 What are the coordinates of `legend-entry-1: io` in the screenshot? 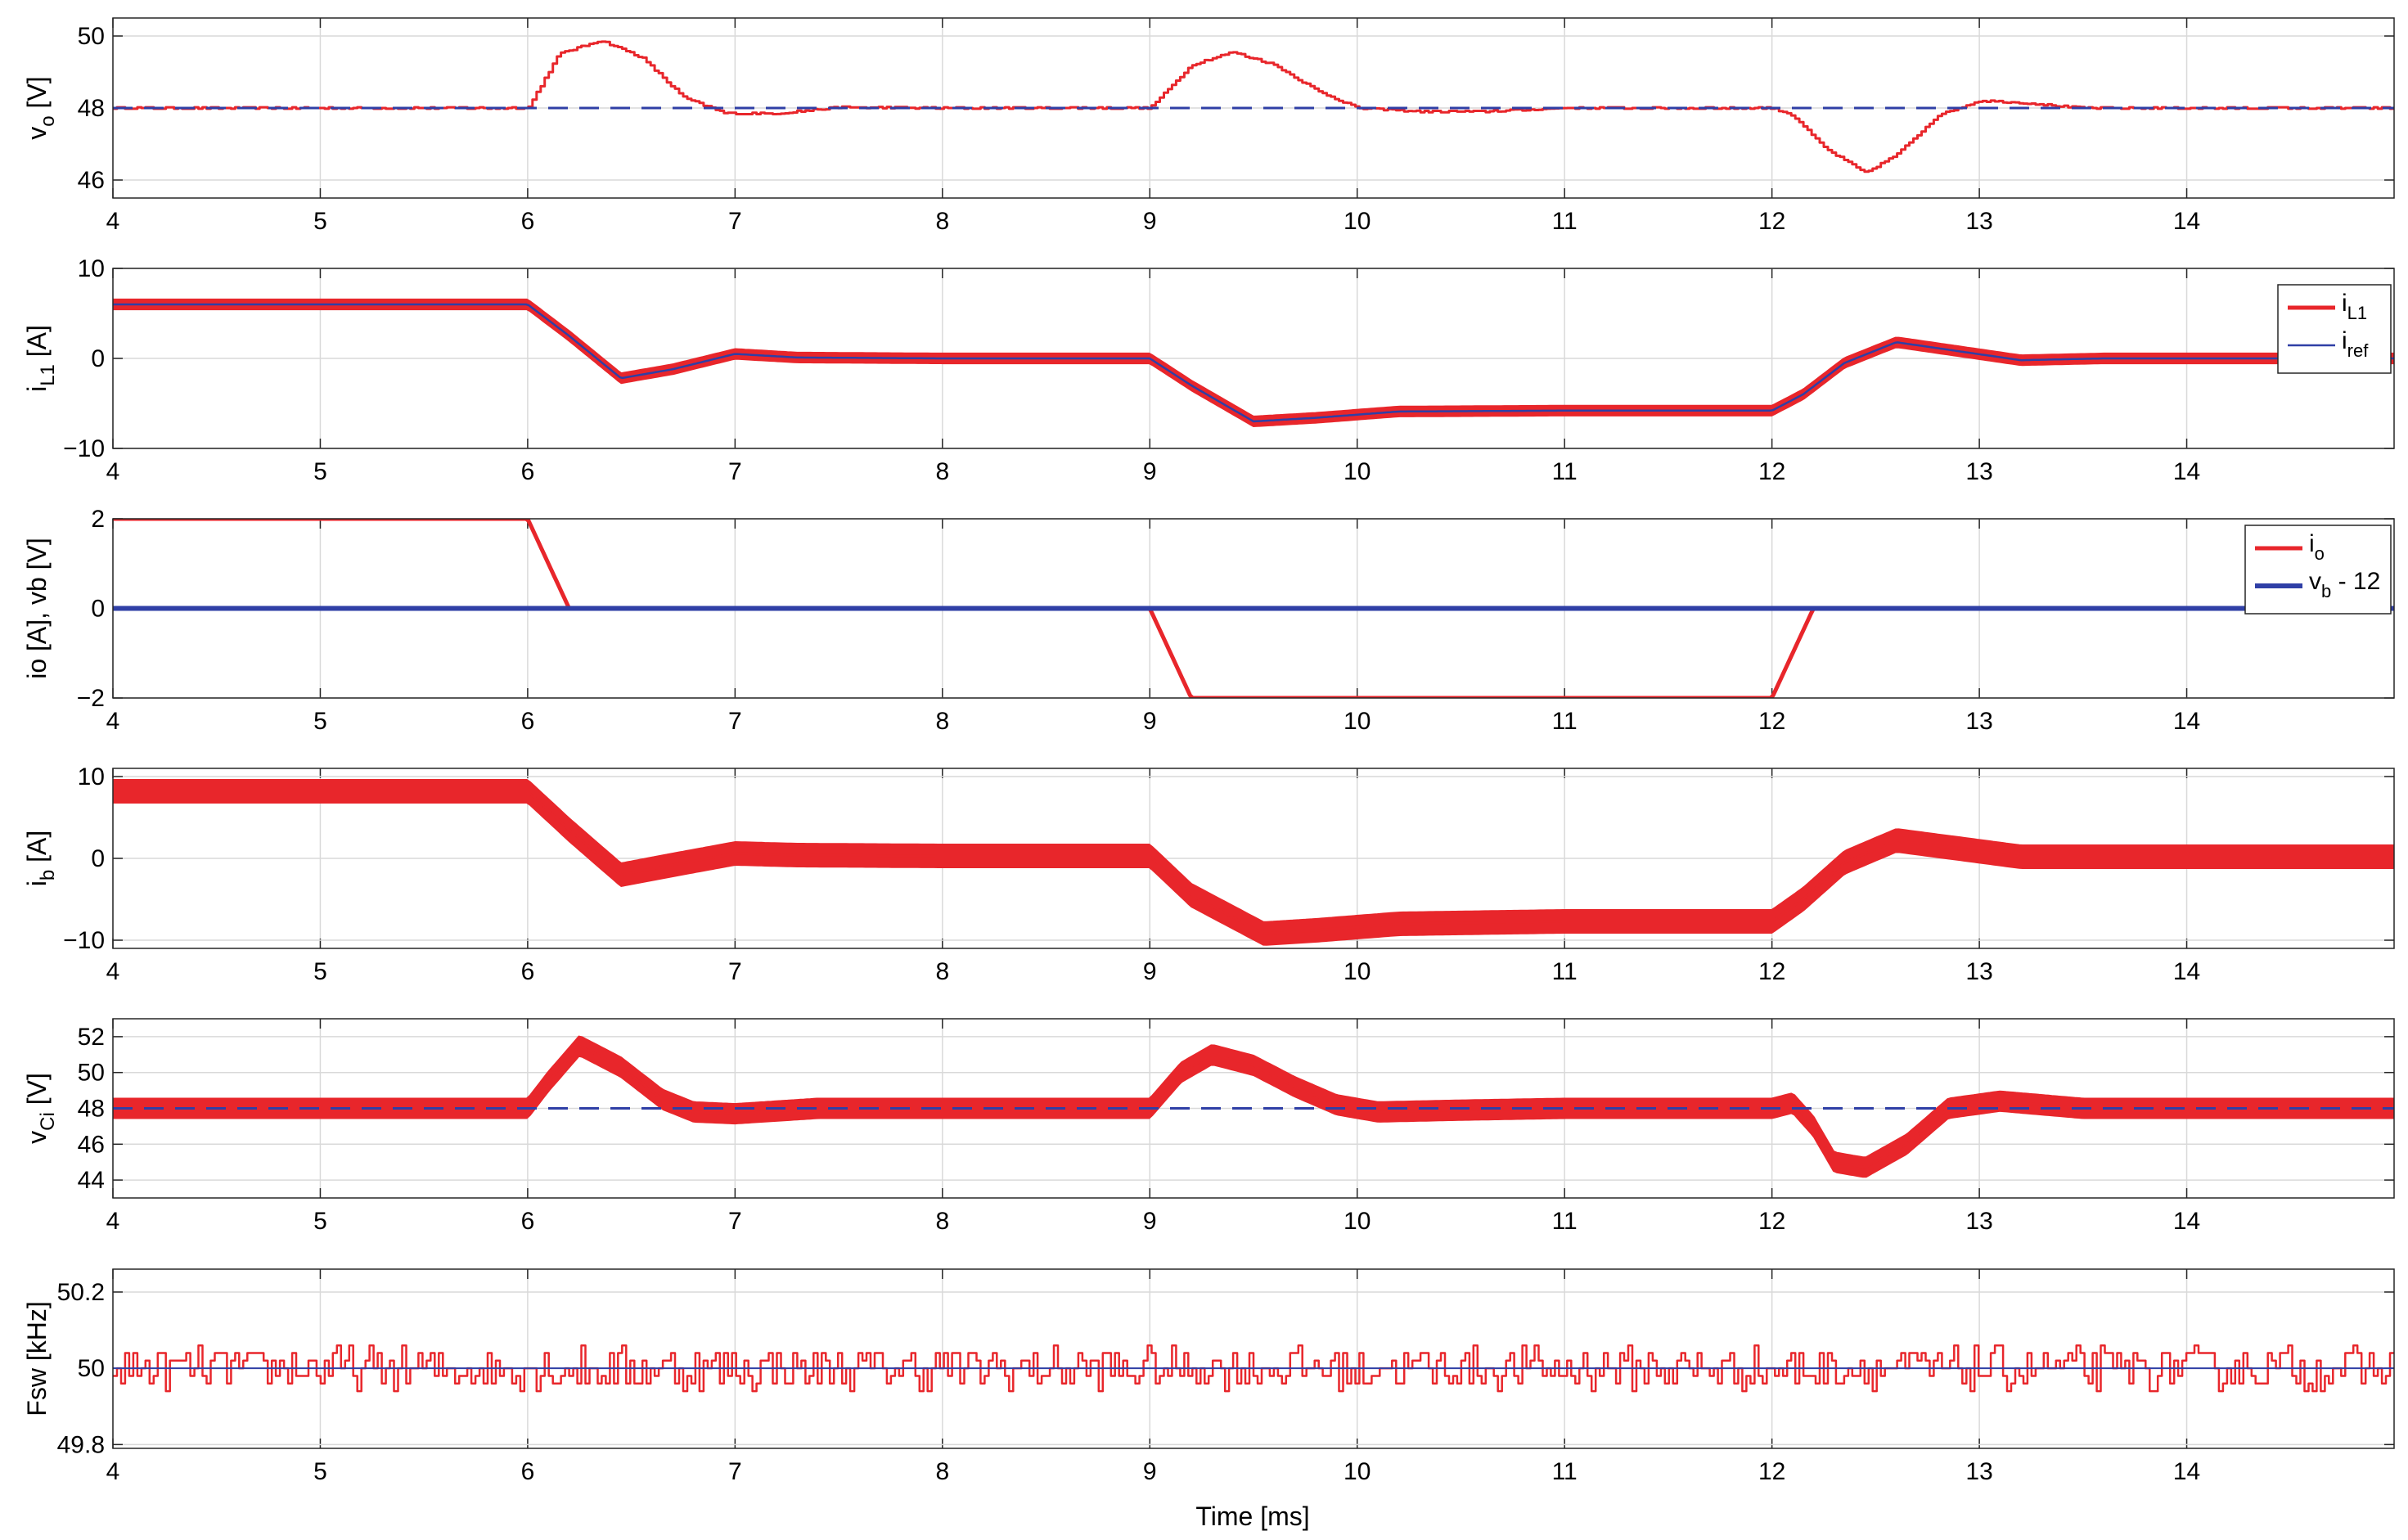 It's located at (2317, 547).